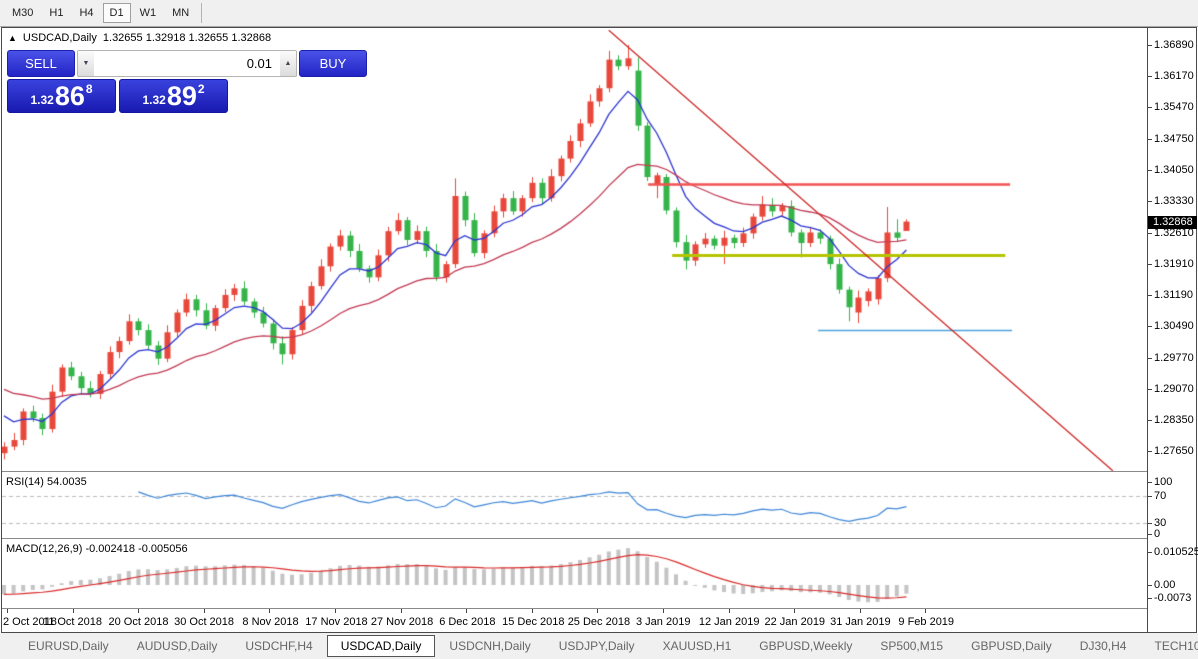 The width and height of the screenshot is (1198, 659). Describe the element at coordinates (138, 622) in the screenshot. I see `date-label: 20 Oct 2018` at that location.